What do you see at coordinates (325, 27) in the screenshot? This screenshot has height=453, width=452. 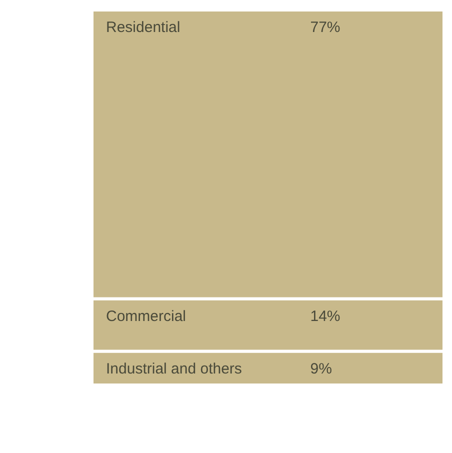 I see `data-label: 77%` at bounding box center [325, 27].